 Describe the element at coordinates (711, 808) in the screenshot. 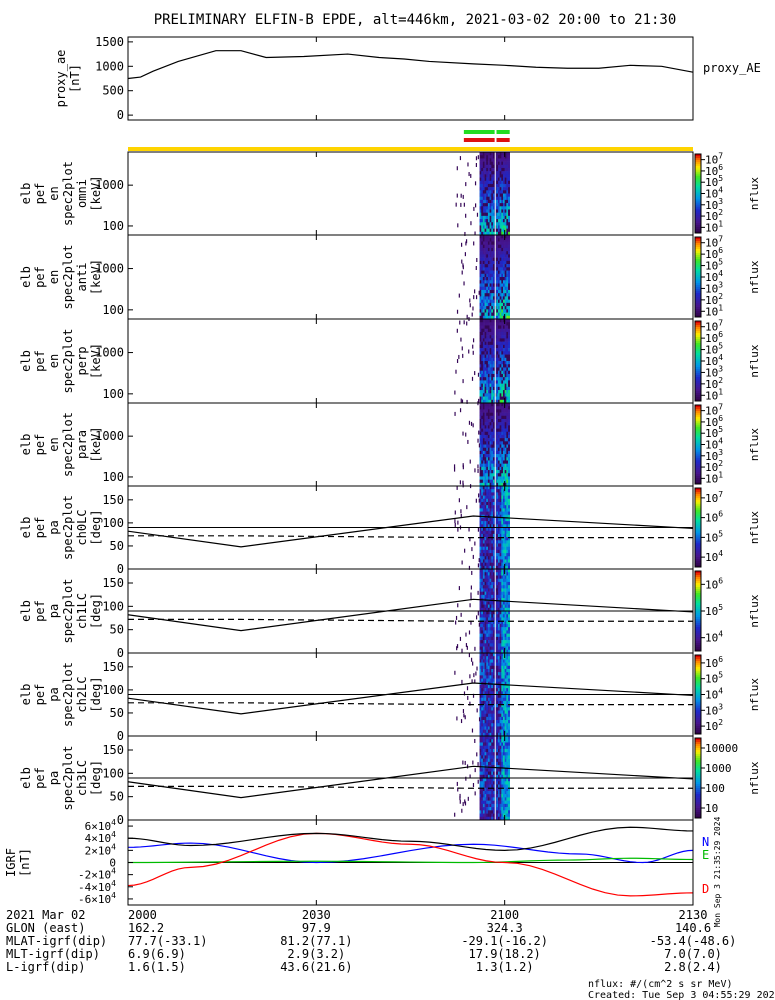

I see `colorbar-tick-label: 10` at that location.